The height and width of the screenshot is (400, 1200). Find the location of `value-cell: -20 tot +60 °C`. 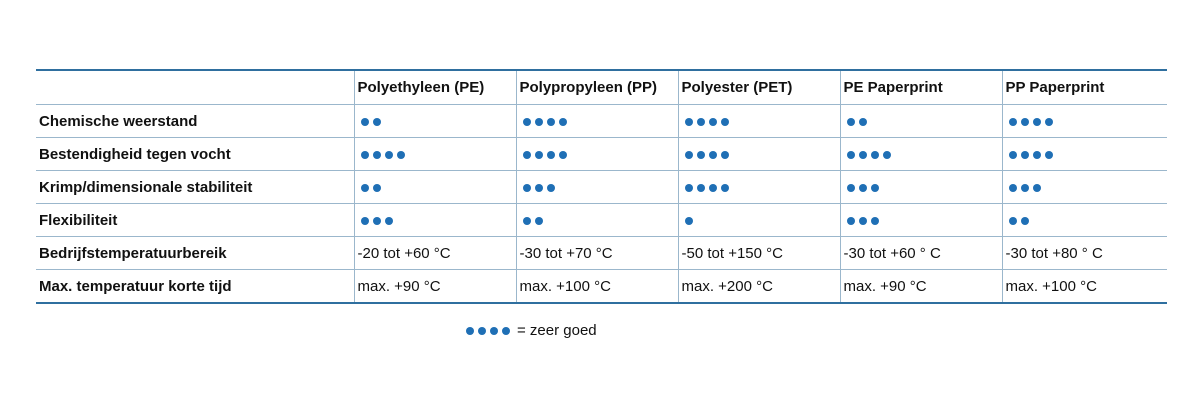

value-cell: -20 tot +60 °C is located at coordinates (434, 253).